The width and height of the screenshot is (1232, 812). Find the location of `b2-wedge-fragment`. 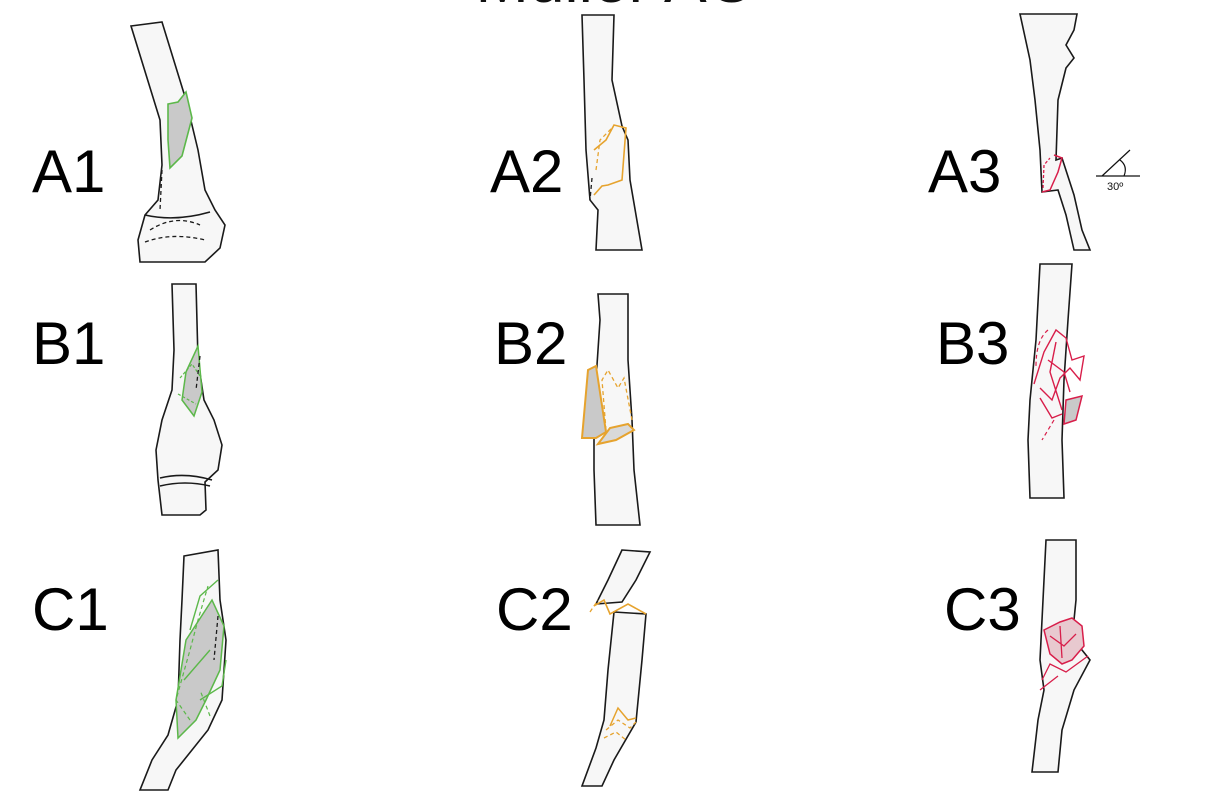

b2-wedge-fragment is located at coordinates (594, 401).